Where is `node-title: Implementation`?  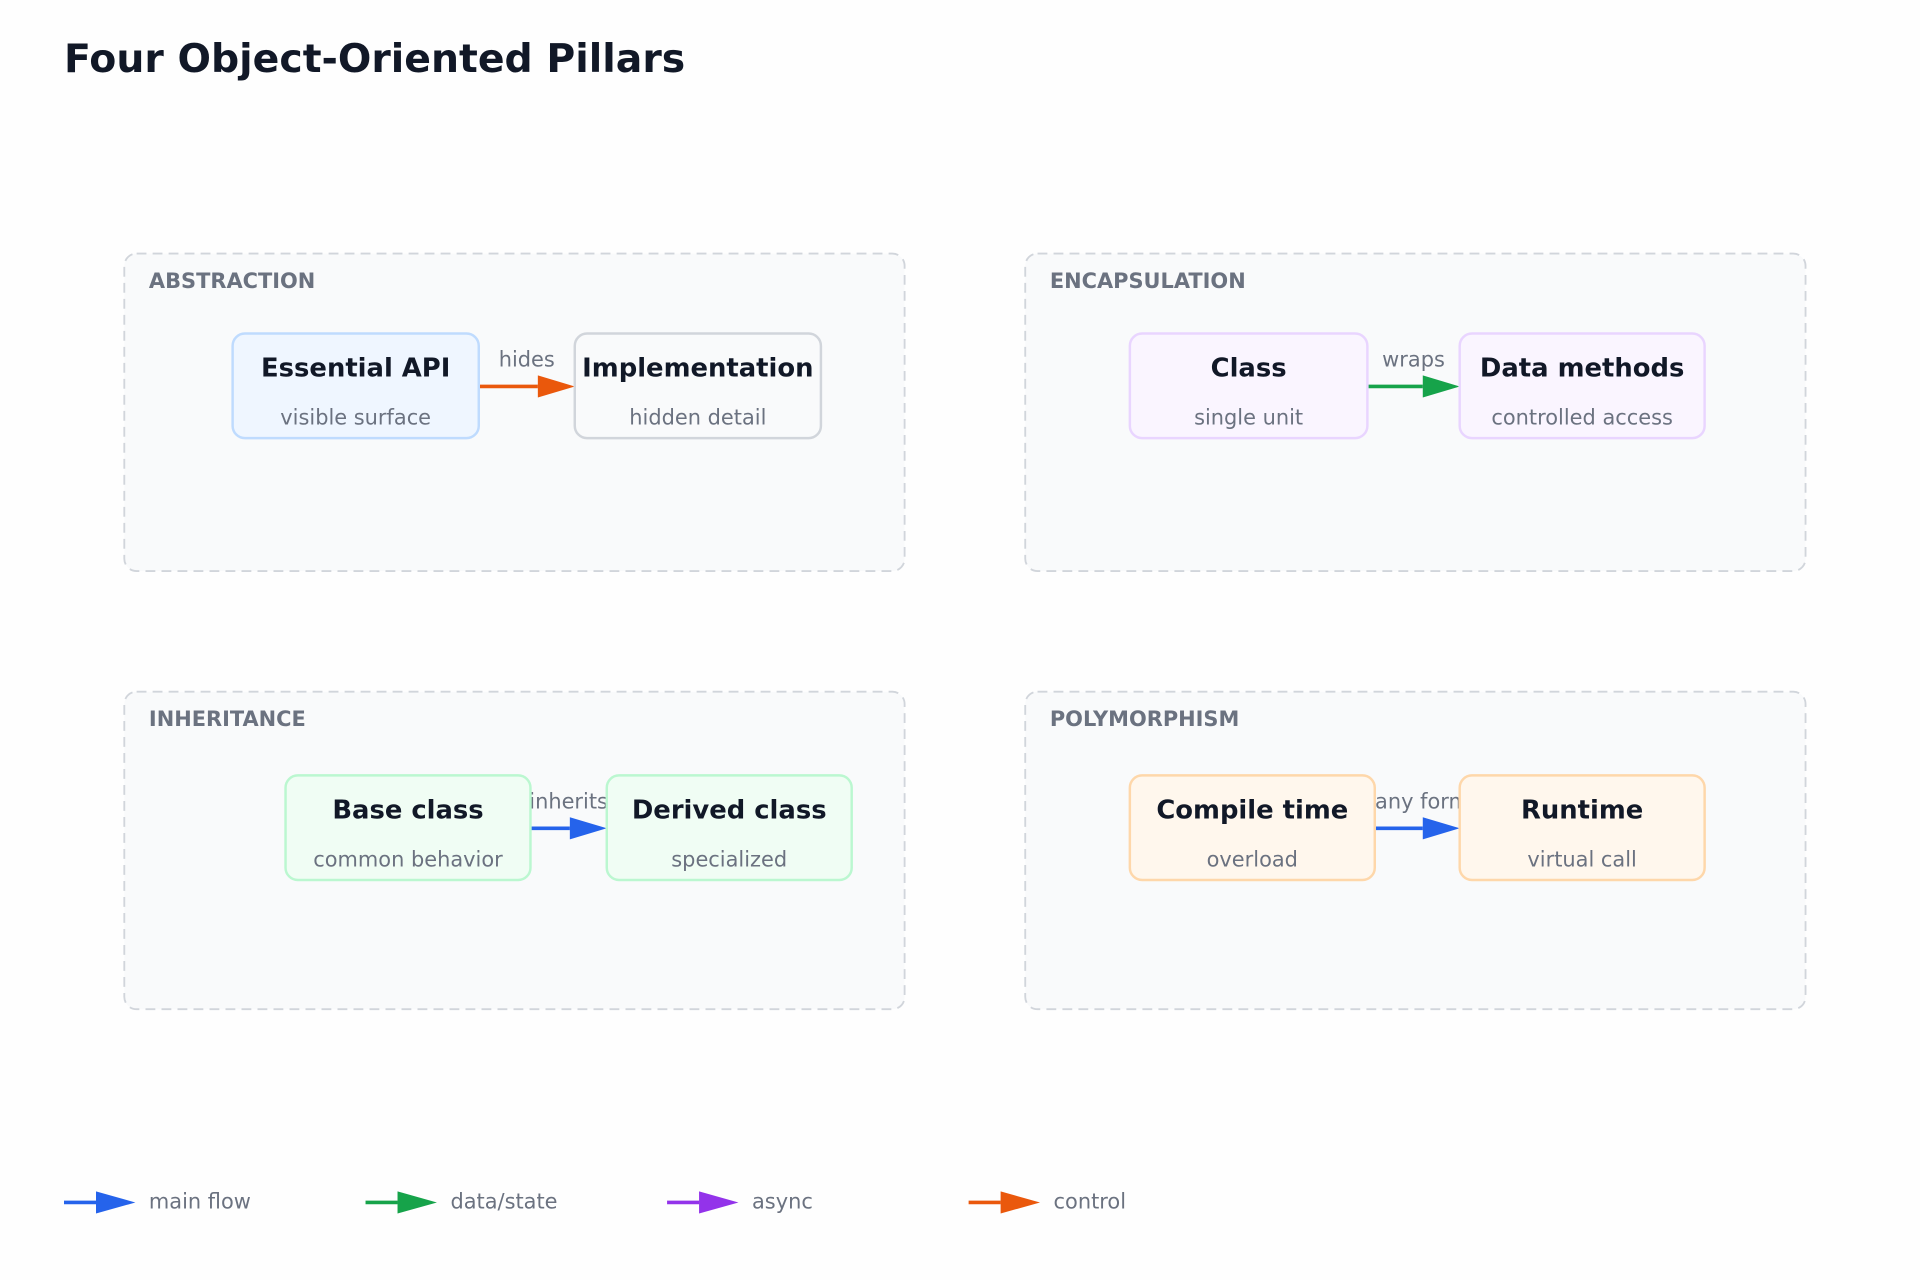 node-title: Implementation is located at coordinates (697, 369).